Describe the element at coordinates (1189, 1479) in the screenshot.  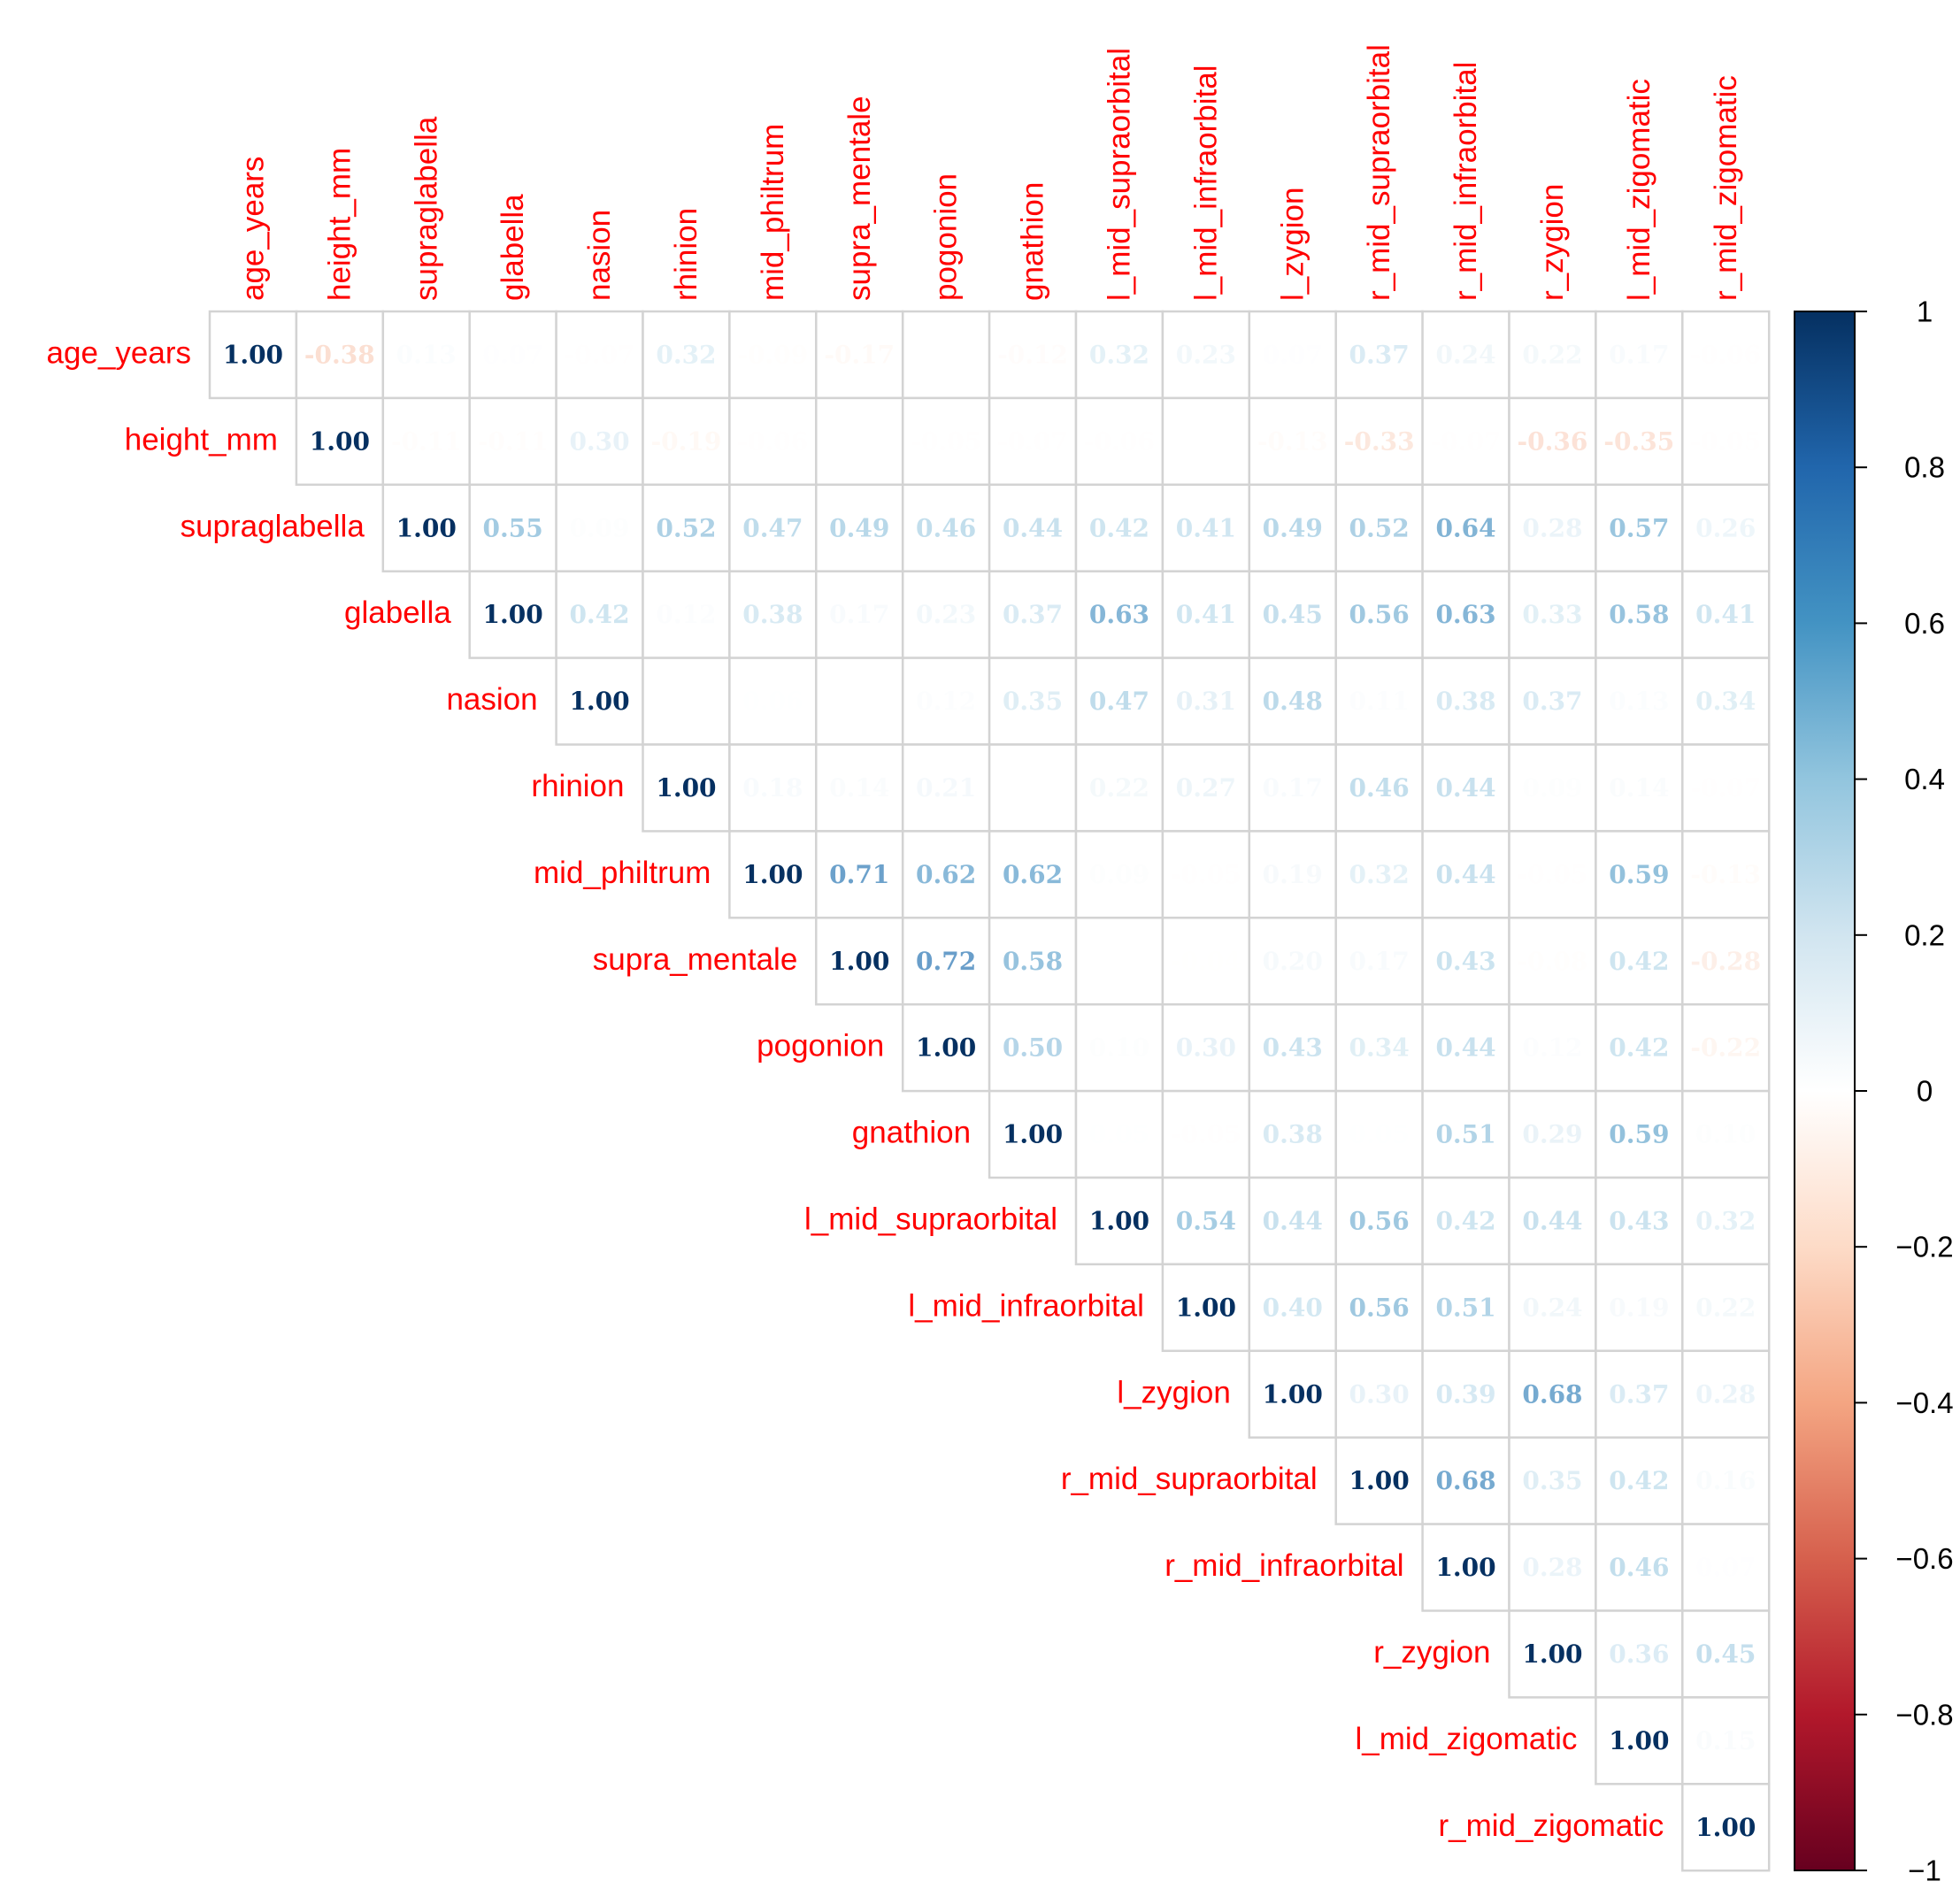
I see `row-label-r_mid_supraorbital: r_mid_supraorbital` at that location.